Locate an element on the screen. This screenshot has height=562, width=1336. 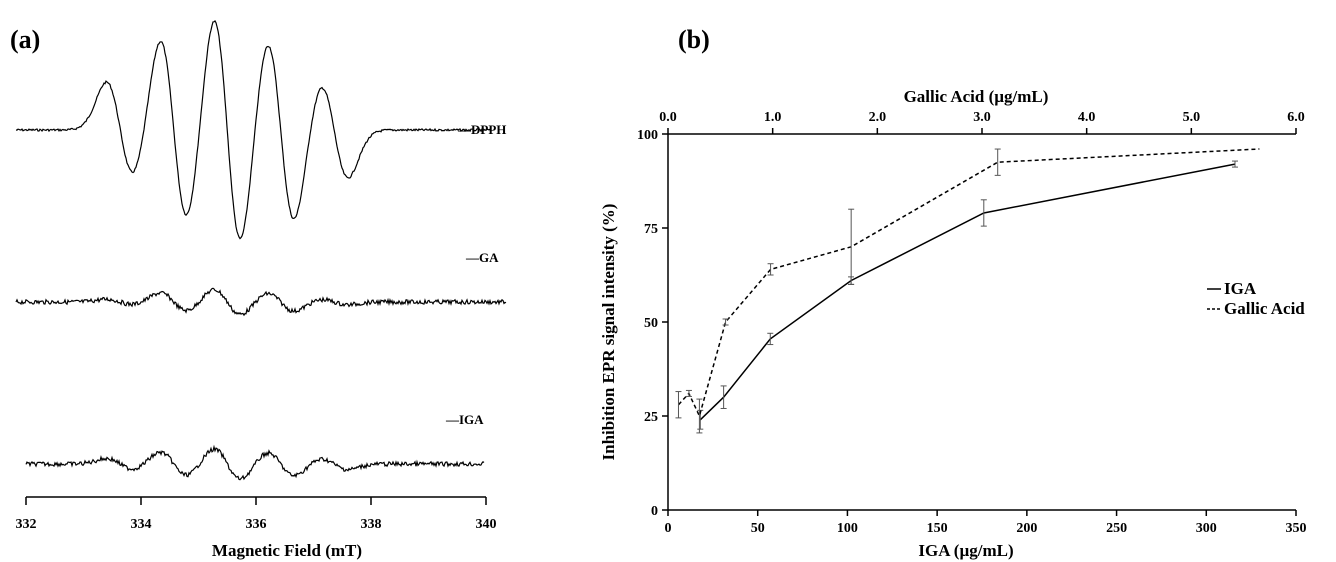
field-tick-label-1: 334 is located at coordinates (141, 524).